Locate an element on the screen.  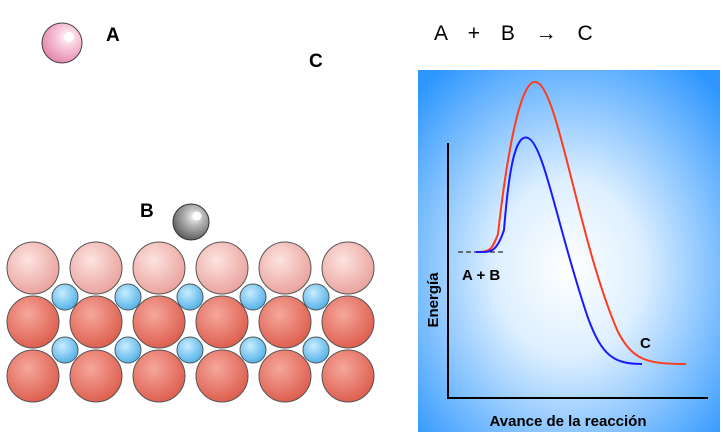
surface-bottom-row is located at coordinates (190, 376).